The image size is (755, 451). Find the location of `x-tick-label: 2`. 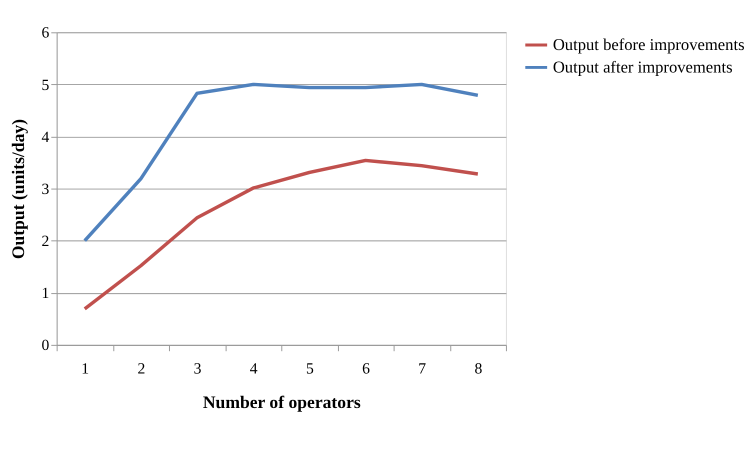

x-tick-label: 2 is located at coordinates (141, 369).